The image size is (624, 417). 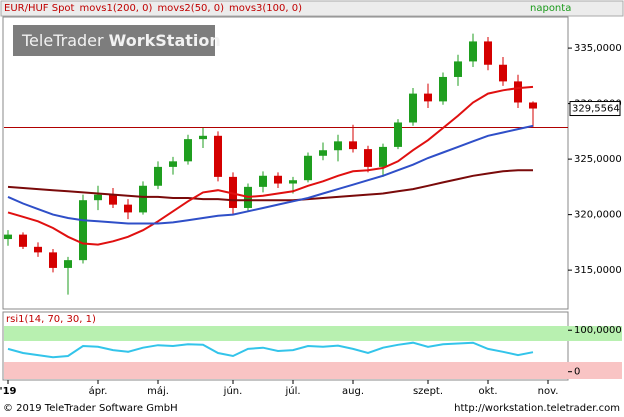 I want to click on logo-box, so click(x=114, y=40).